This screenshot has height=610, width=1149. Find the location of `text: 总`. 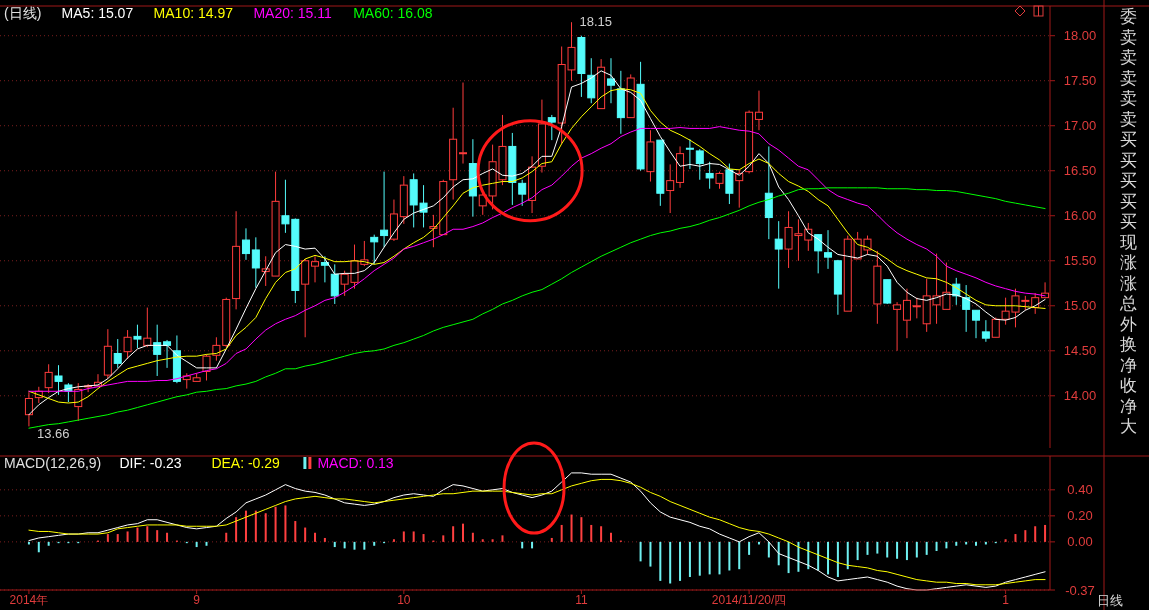

text: 总 is located at coordinates (1127, 303).